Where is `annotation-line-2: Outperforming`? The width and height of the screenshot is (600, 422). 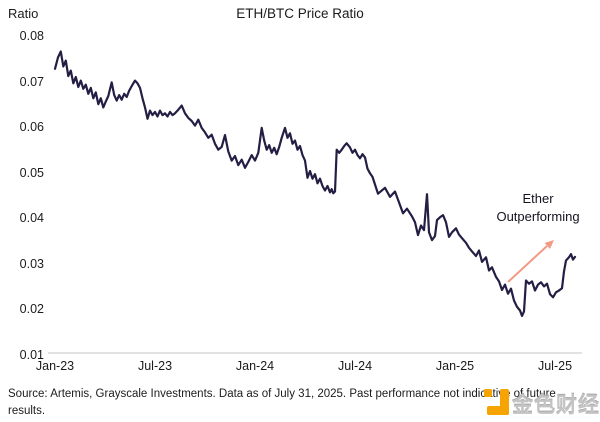
annotation-line-2: Outperforming is located at coordinates (538, 216).